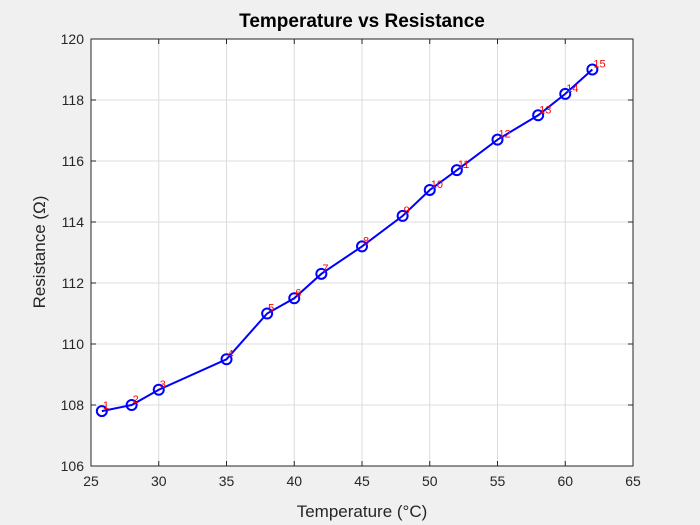 This screenshot has height=525, width=700. Describe the element at coordinates (298, 293) in the screenshot. I see `data-point-label: 6` at that location.